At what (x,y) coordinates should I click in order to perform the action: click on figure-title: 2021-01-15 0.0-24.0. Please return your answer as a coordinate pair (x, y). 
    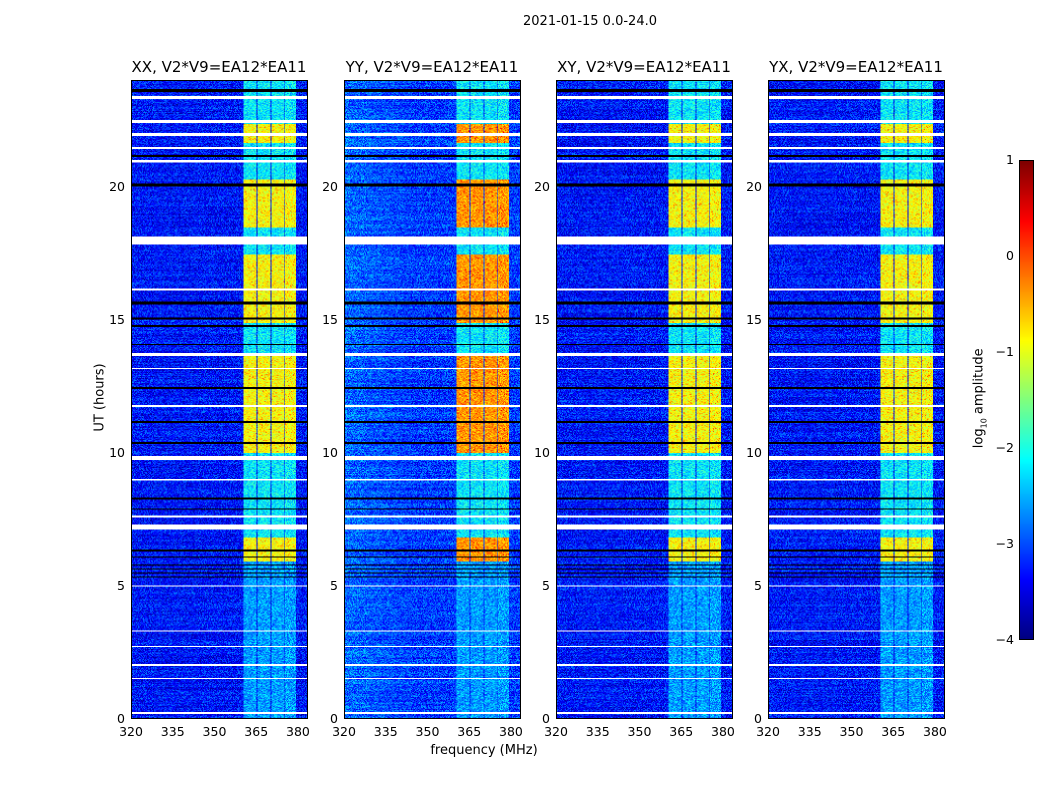
    Looking at the image, I should click on (590, 21).